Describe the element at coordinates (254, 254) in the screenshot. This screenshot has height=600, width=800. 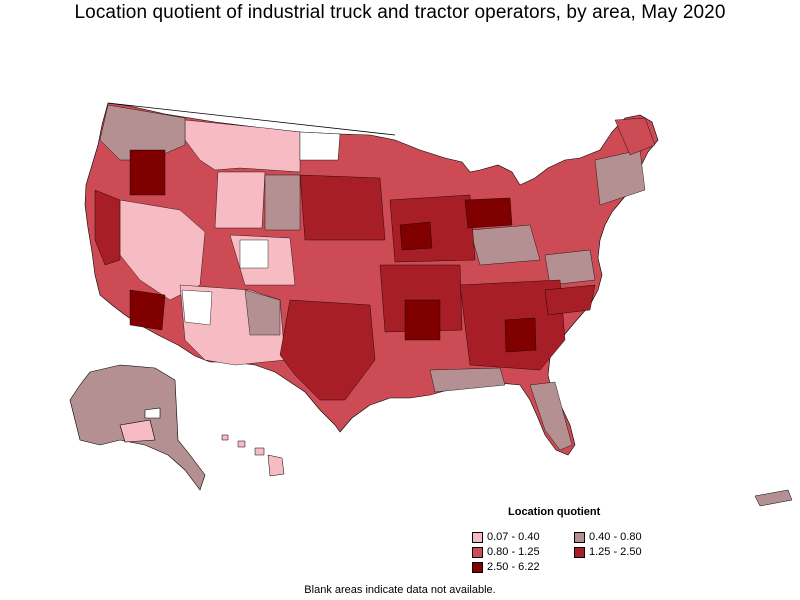
I see `area-utah-nodata` at that location.